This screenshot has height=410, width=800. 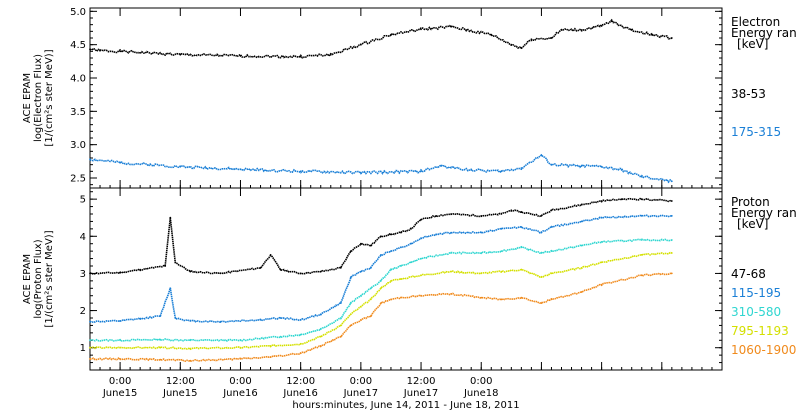 I want to click on electron-ytick-label: 3.5, so click(x=78, y=112).